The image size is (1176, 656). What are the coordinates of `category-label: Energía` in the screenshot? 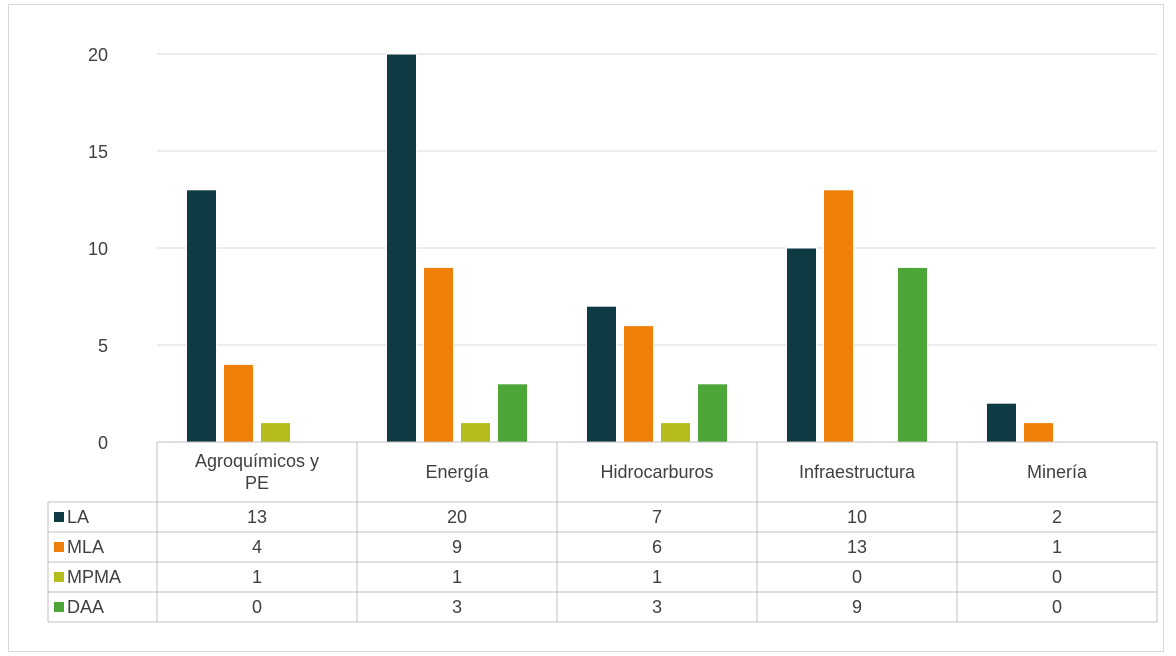 It's located at (457, 472).